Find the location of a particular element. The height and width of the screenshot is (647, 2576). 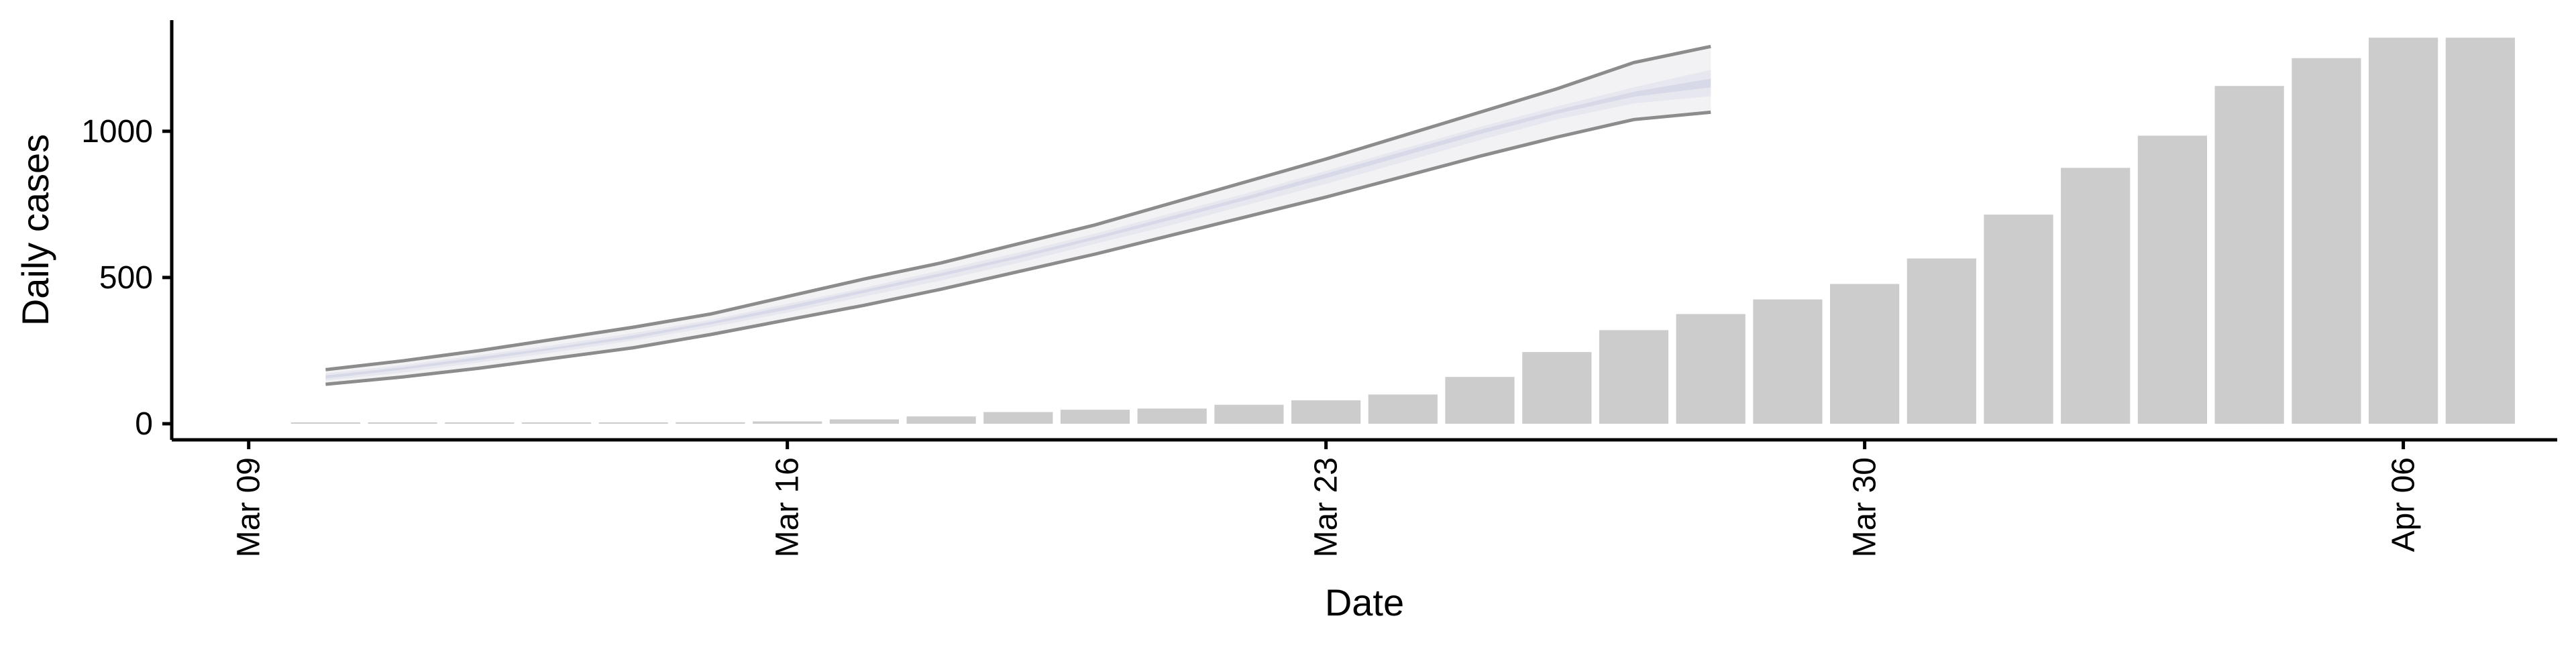

y-axis-title: Daily cases is located at coordinates (35, 230).